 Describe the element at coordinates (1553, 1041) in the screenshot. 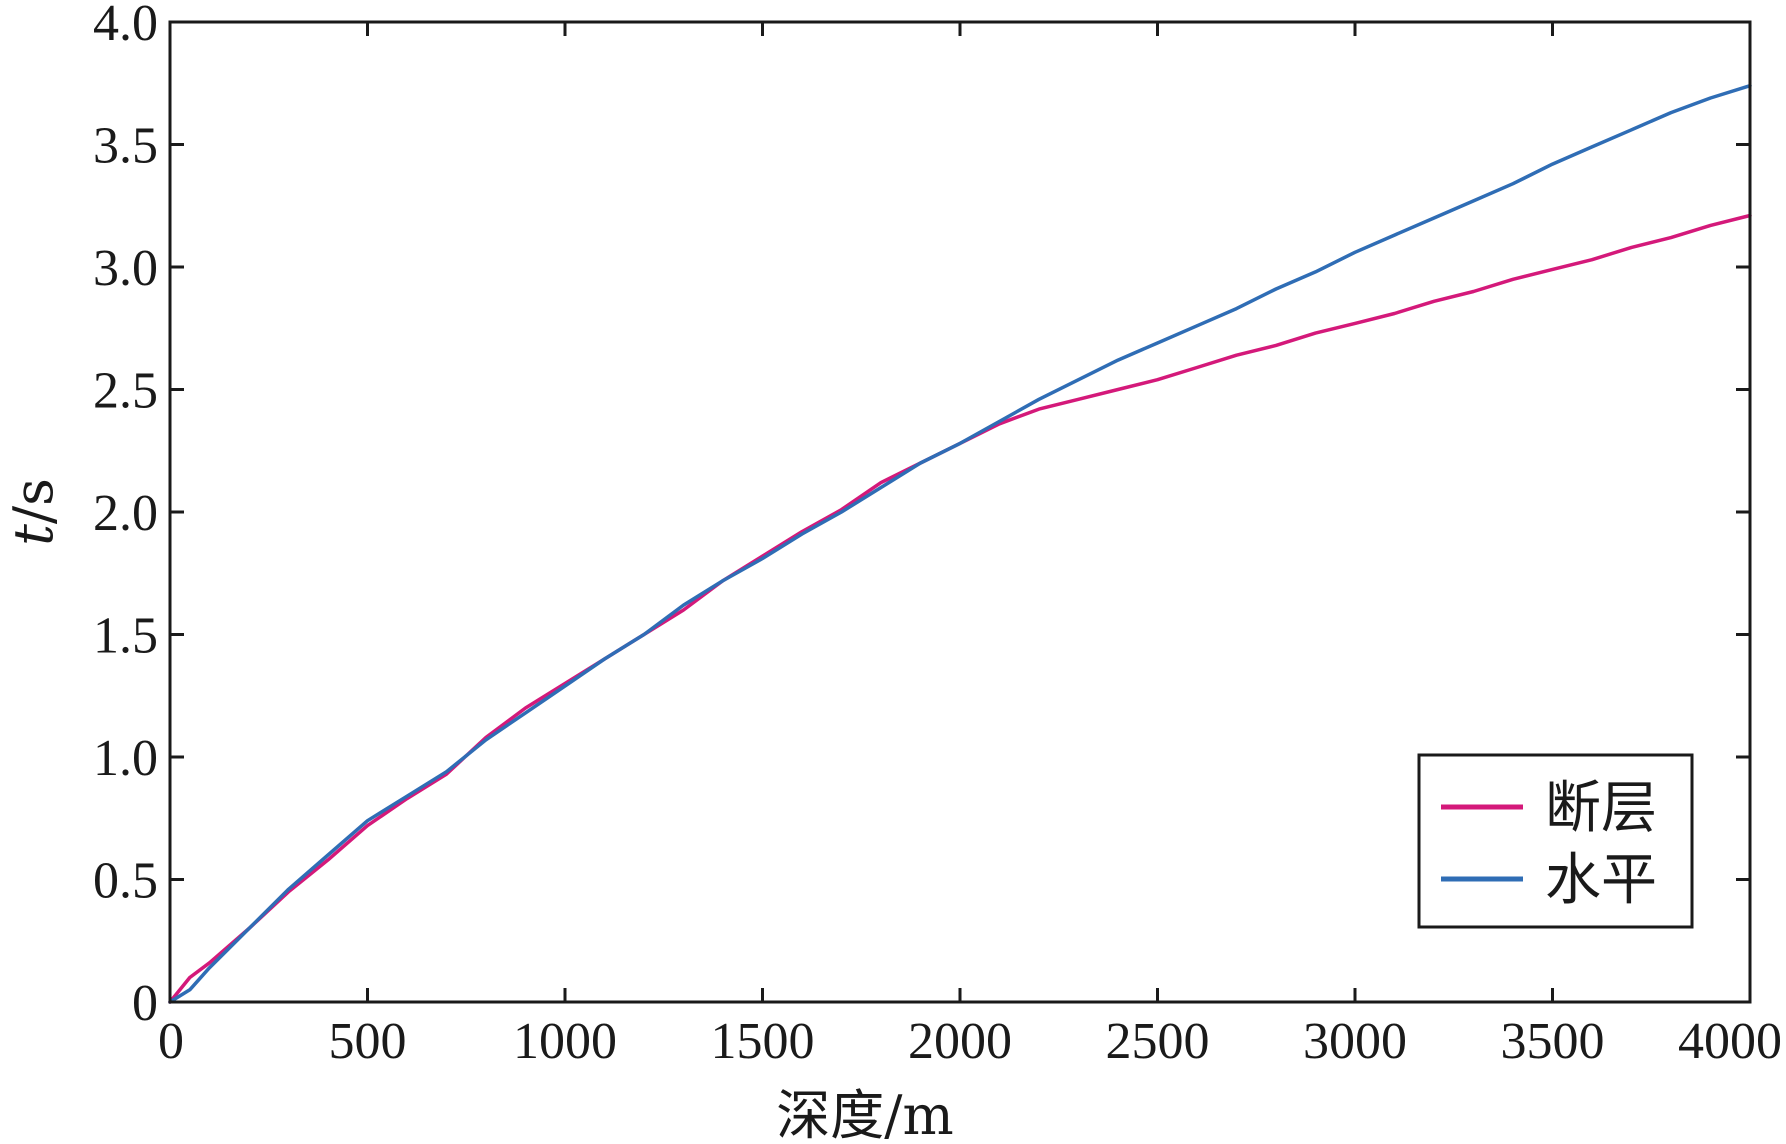

I see `x-tick-label-7: 3500` at that location.